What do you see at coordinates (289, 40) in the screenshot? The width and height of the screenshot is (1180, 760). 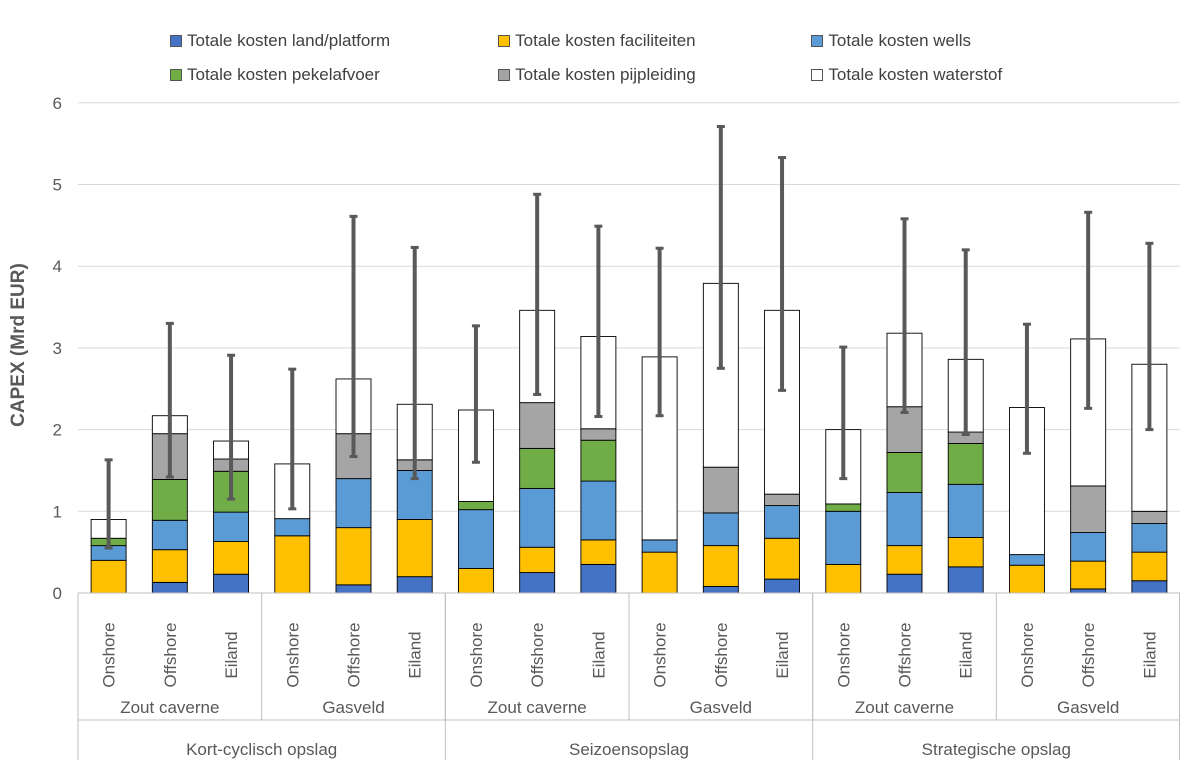 I see `legend-label: Totale kosten land/platform` at bounding box center [289, 40].